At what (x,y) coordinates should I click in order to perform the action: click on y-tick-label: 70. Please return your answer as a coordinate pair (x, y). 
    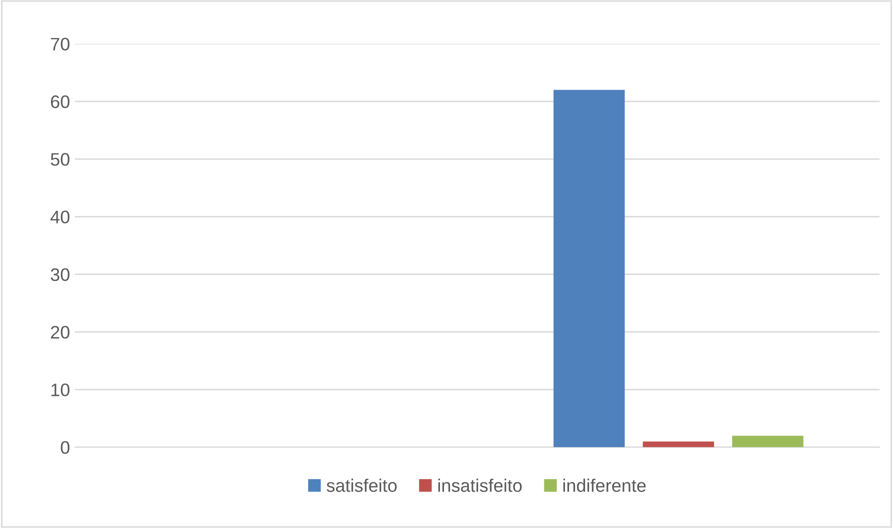
    Looking at the image, I should click on (60, 44).